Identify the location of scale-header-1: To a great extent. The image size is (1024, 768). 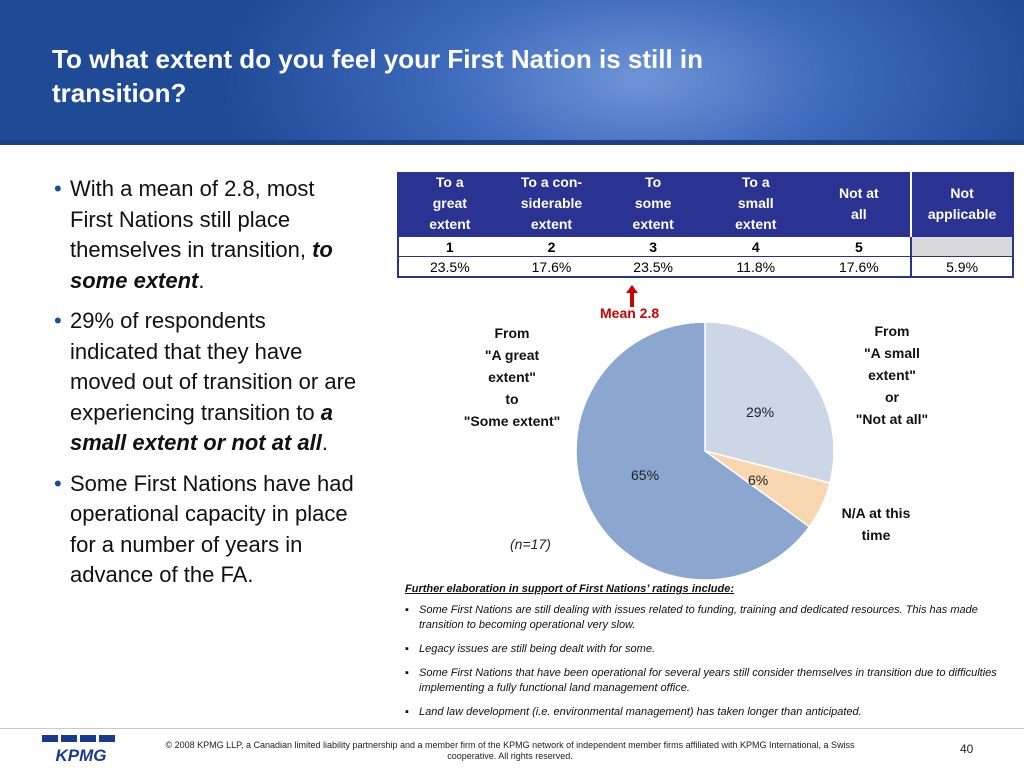
(449, 204).